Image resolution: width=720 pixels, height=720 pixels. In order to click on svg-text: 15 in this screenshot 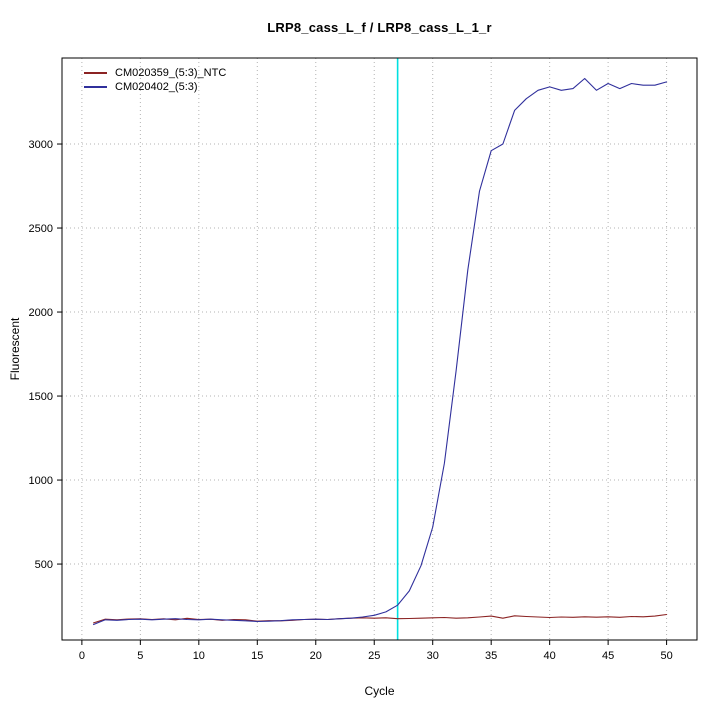, I will do `click(257, 656)`.